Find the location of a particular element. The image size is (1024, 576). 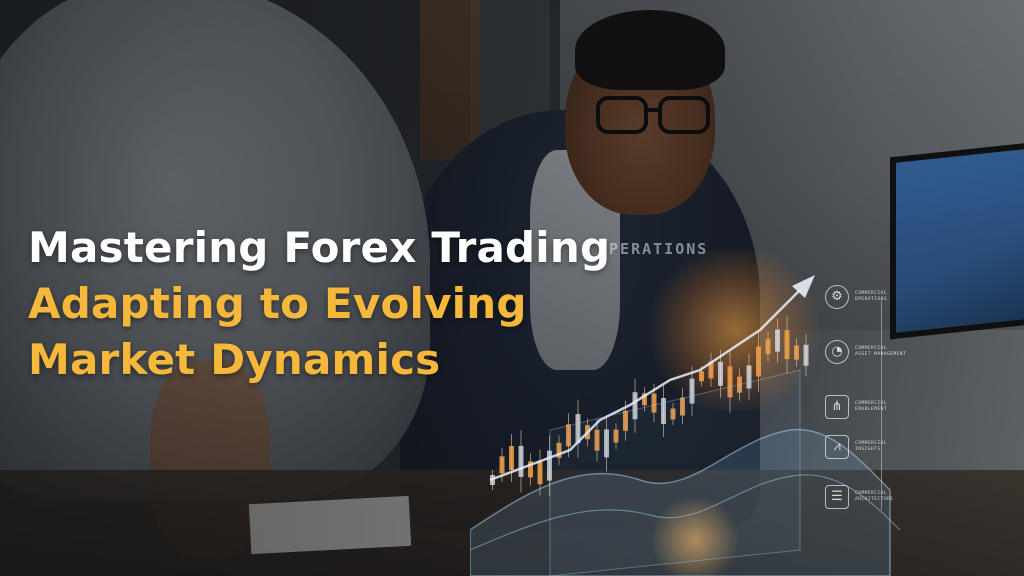

network-icon: ⋔ is located at coordinates (837, 407).